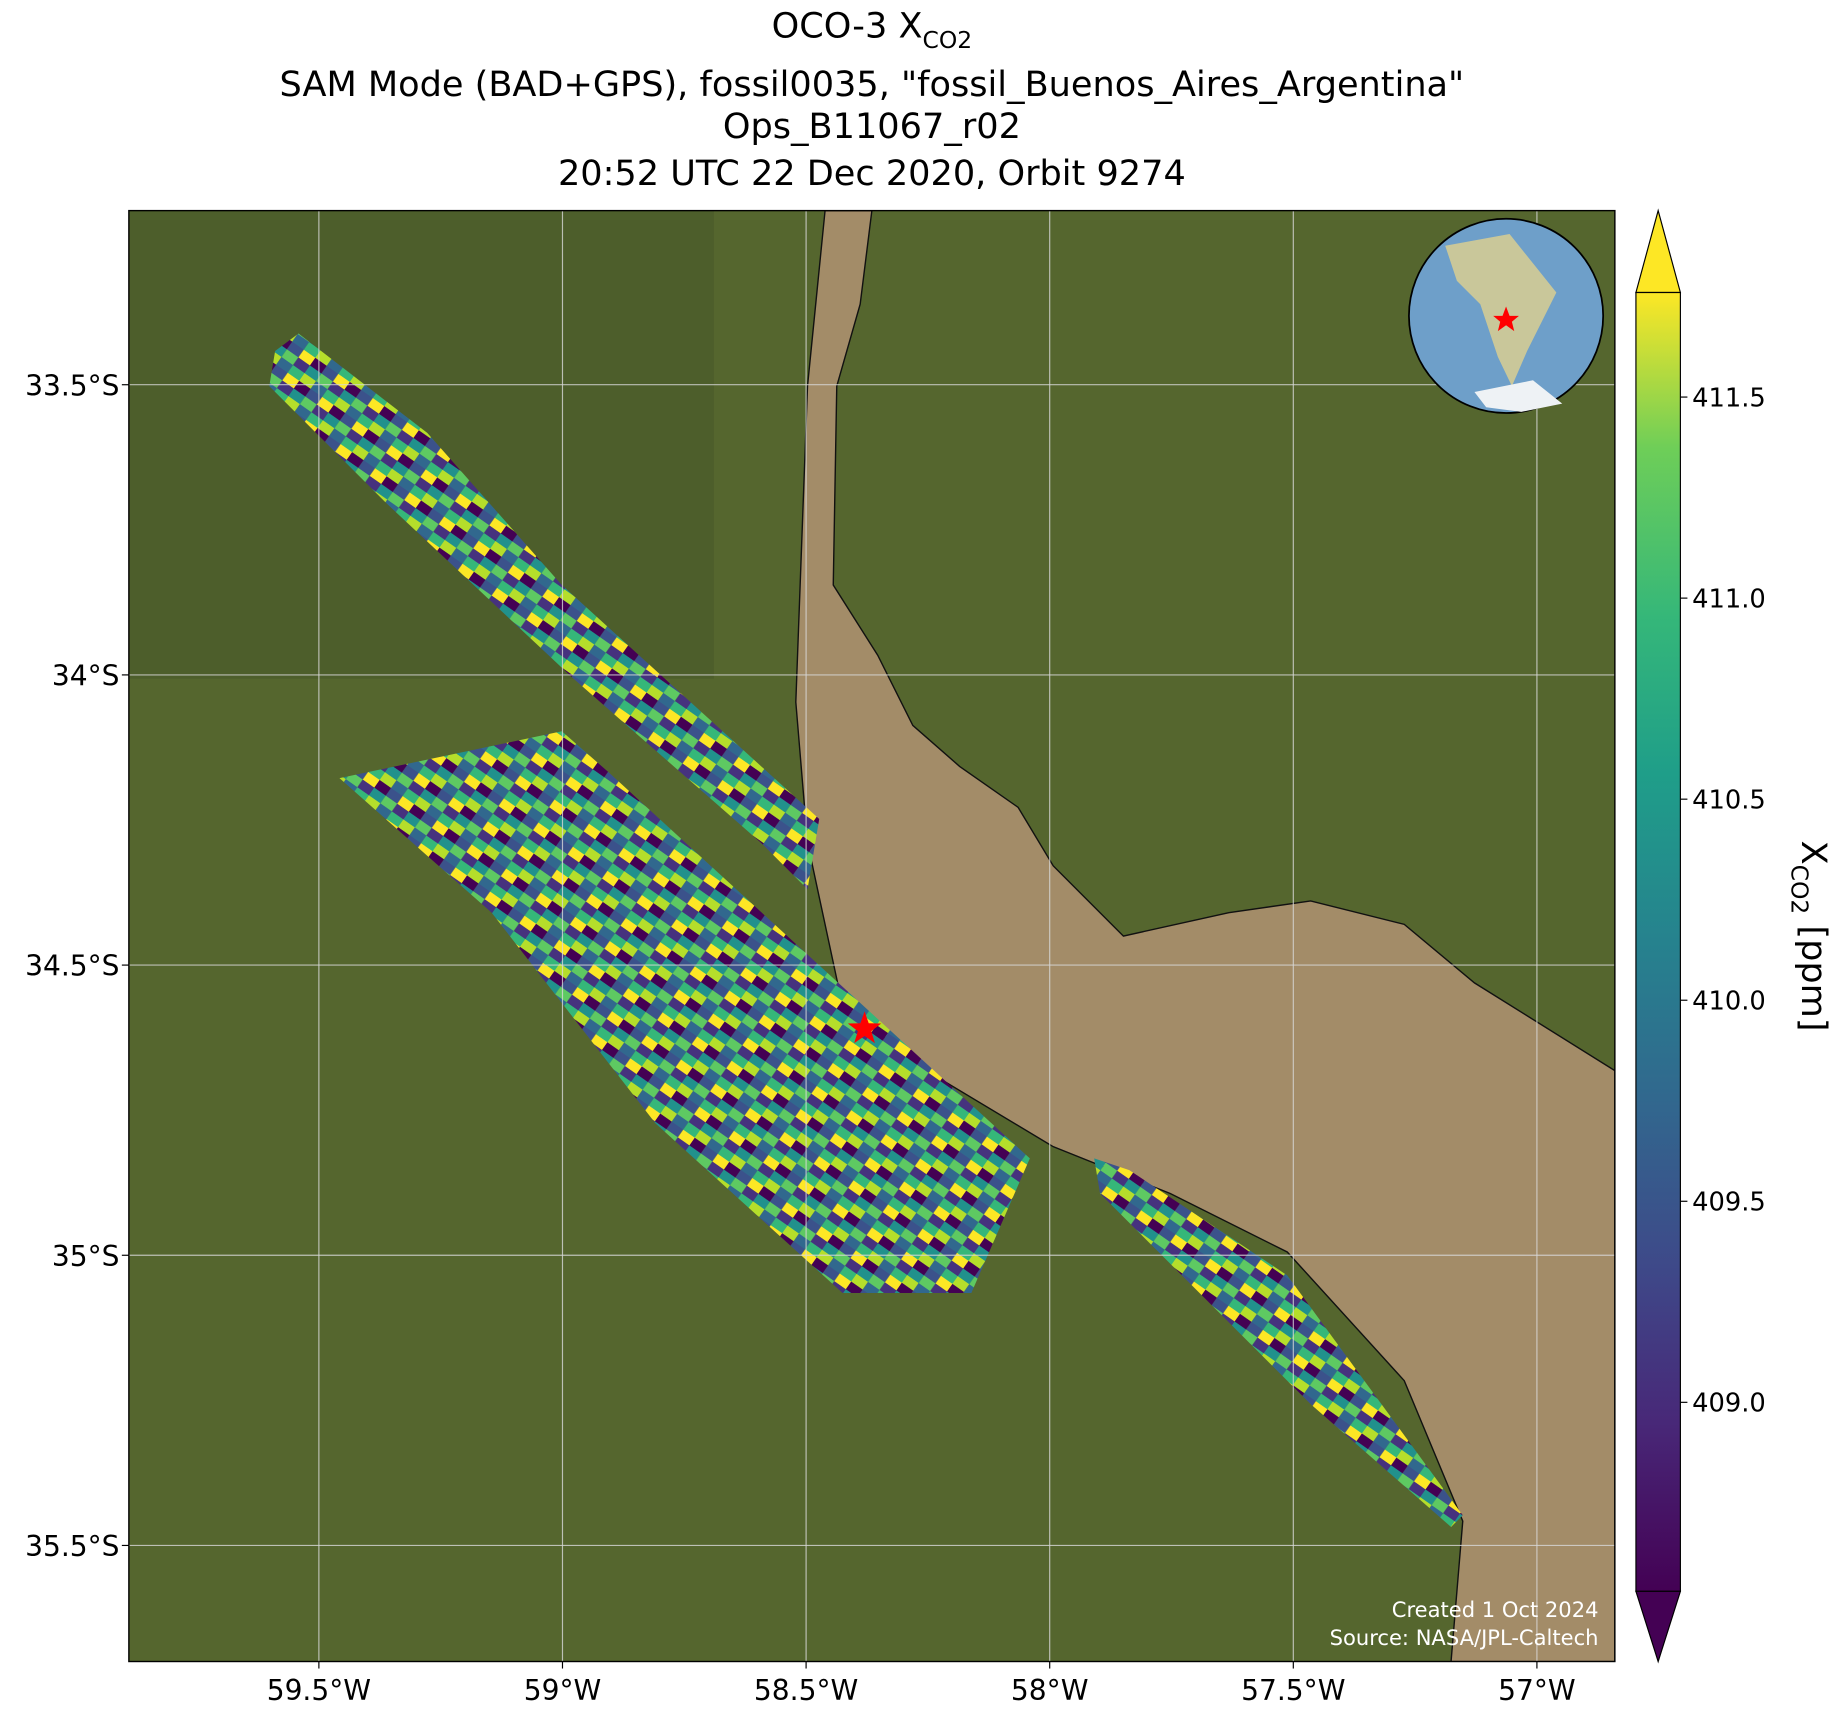 Image resolution: width=1835 pixels, height=1713 pixels. Describe the element at coordinates (1729, 1203) in the screenshot. I see `colorbar-tick-label: 409.5` at that location.